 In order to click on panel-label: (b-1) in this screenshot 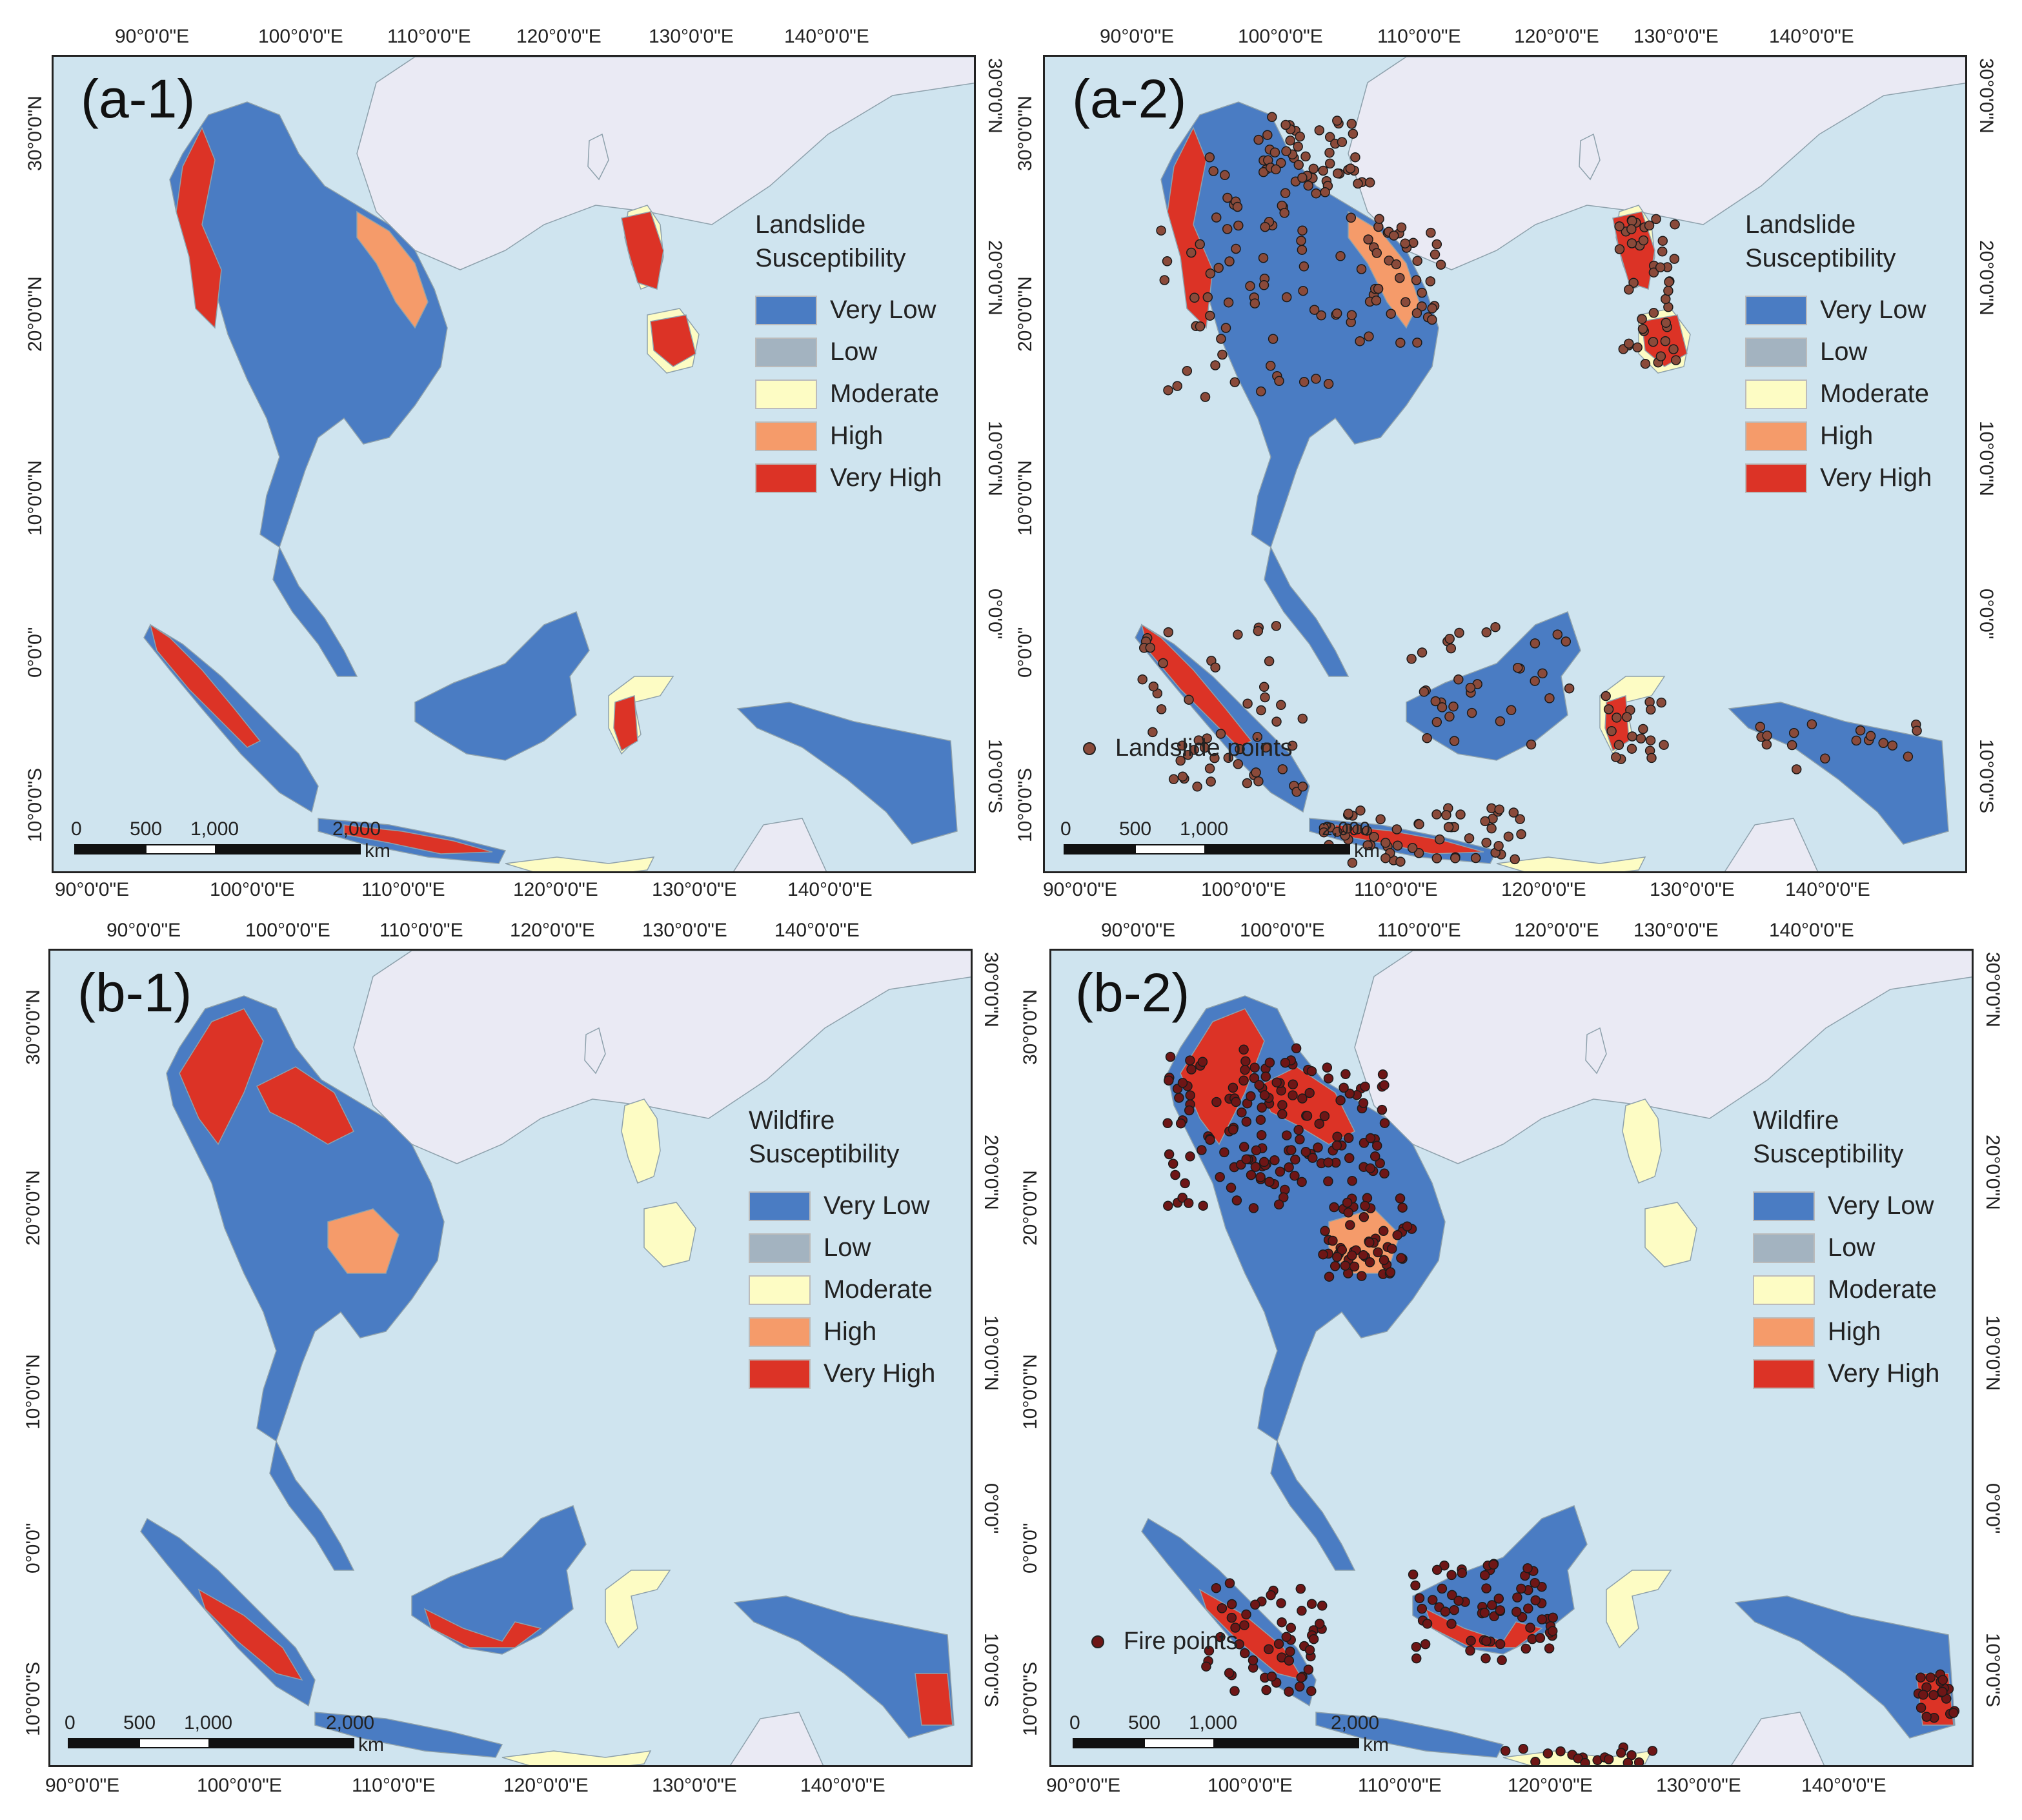, I will do `click(135, 992)`.